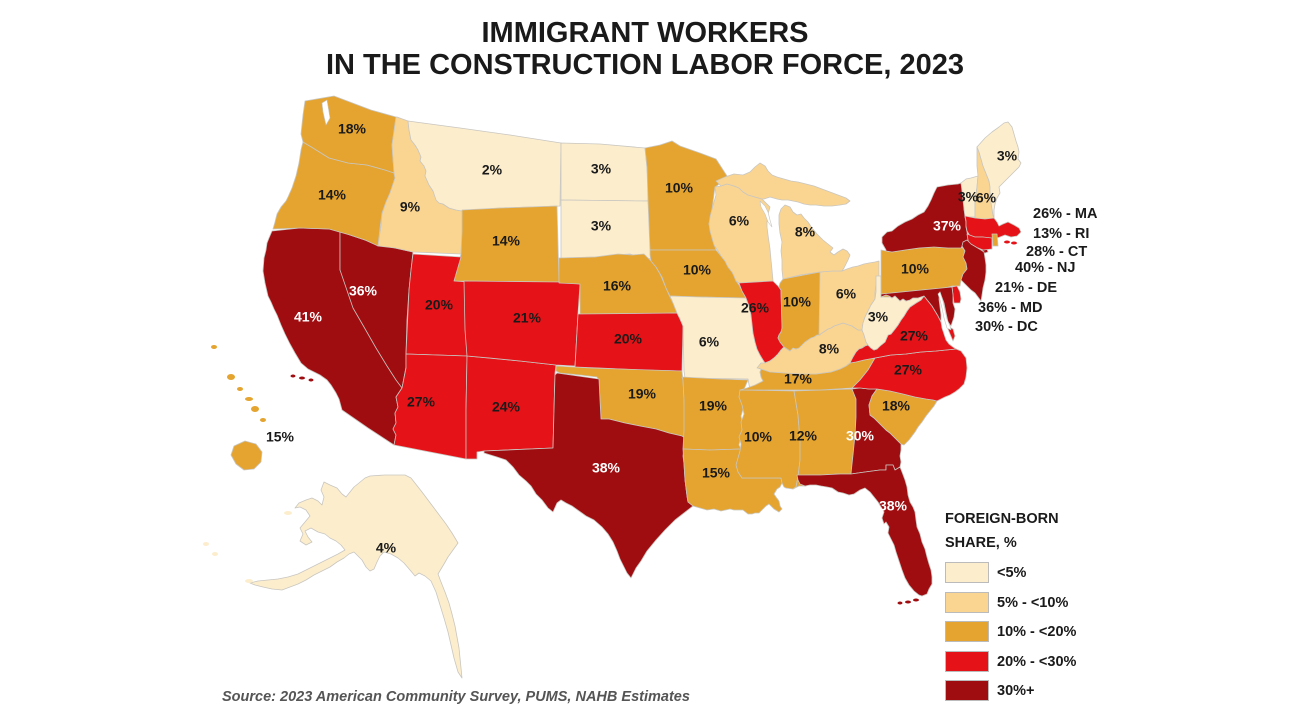 The width and height of the screenshot is (1290, 726). What do you see at coordinates (1045, 268) in the screenshot?
I see `svg-text: 40% - NJ` at bounding box center [1045, 268].